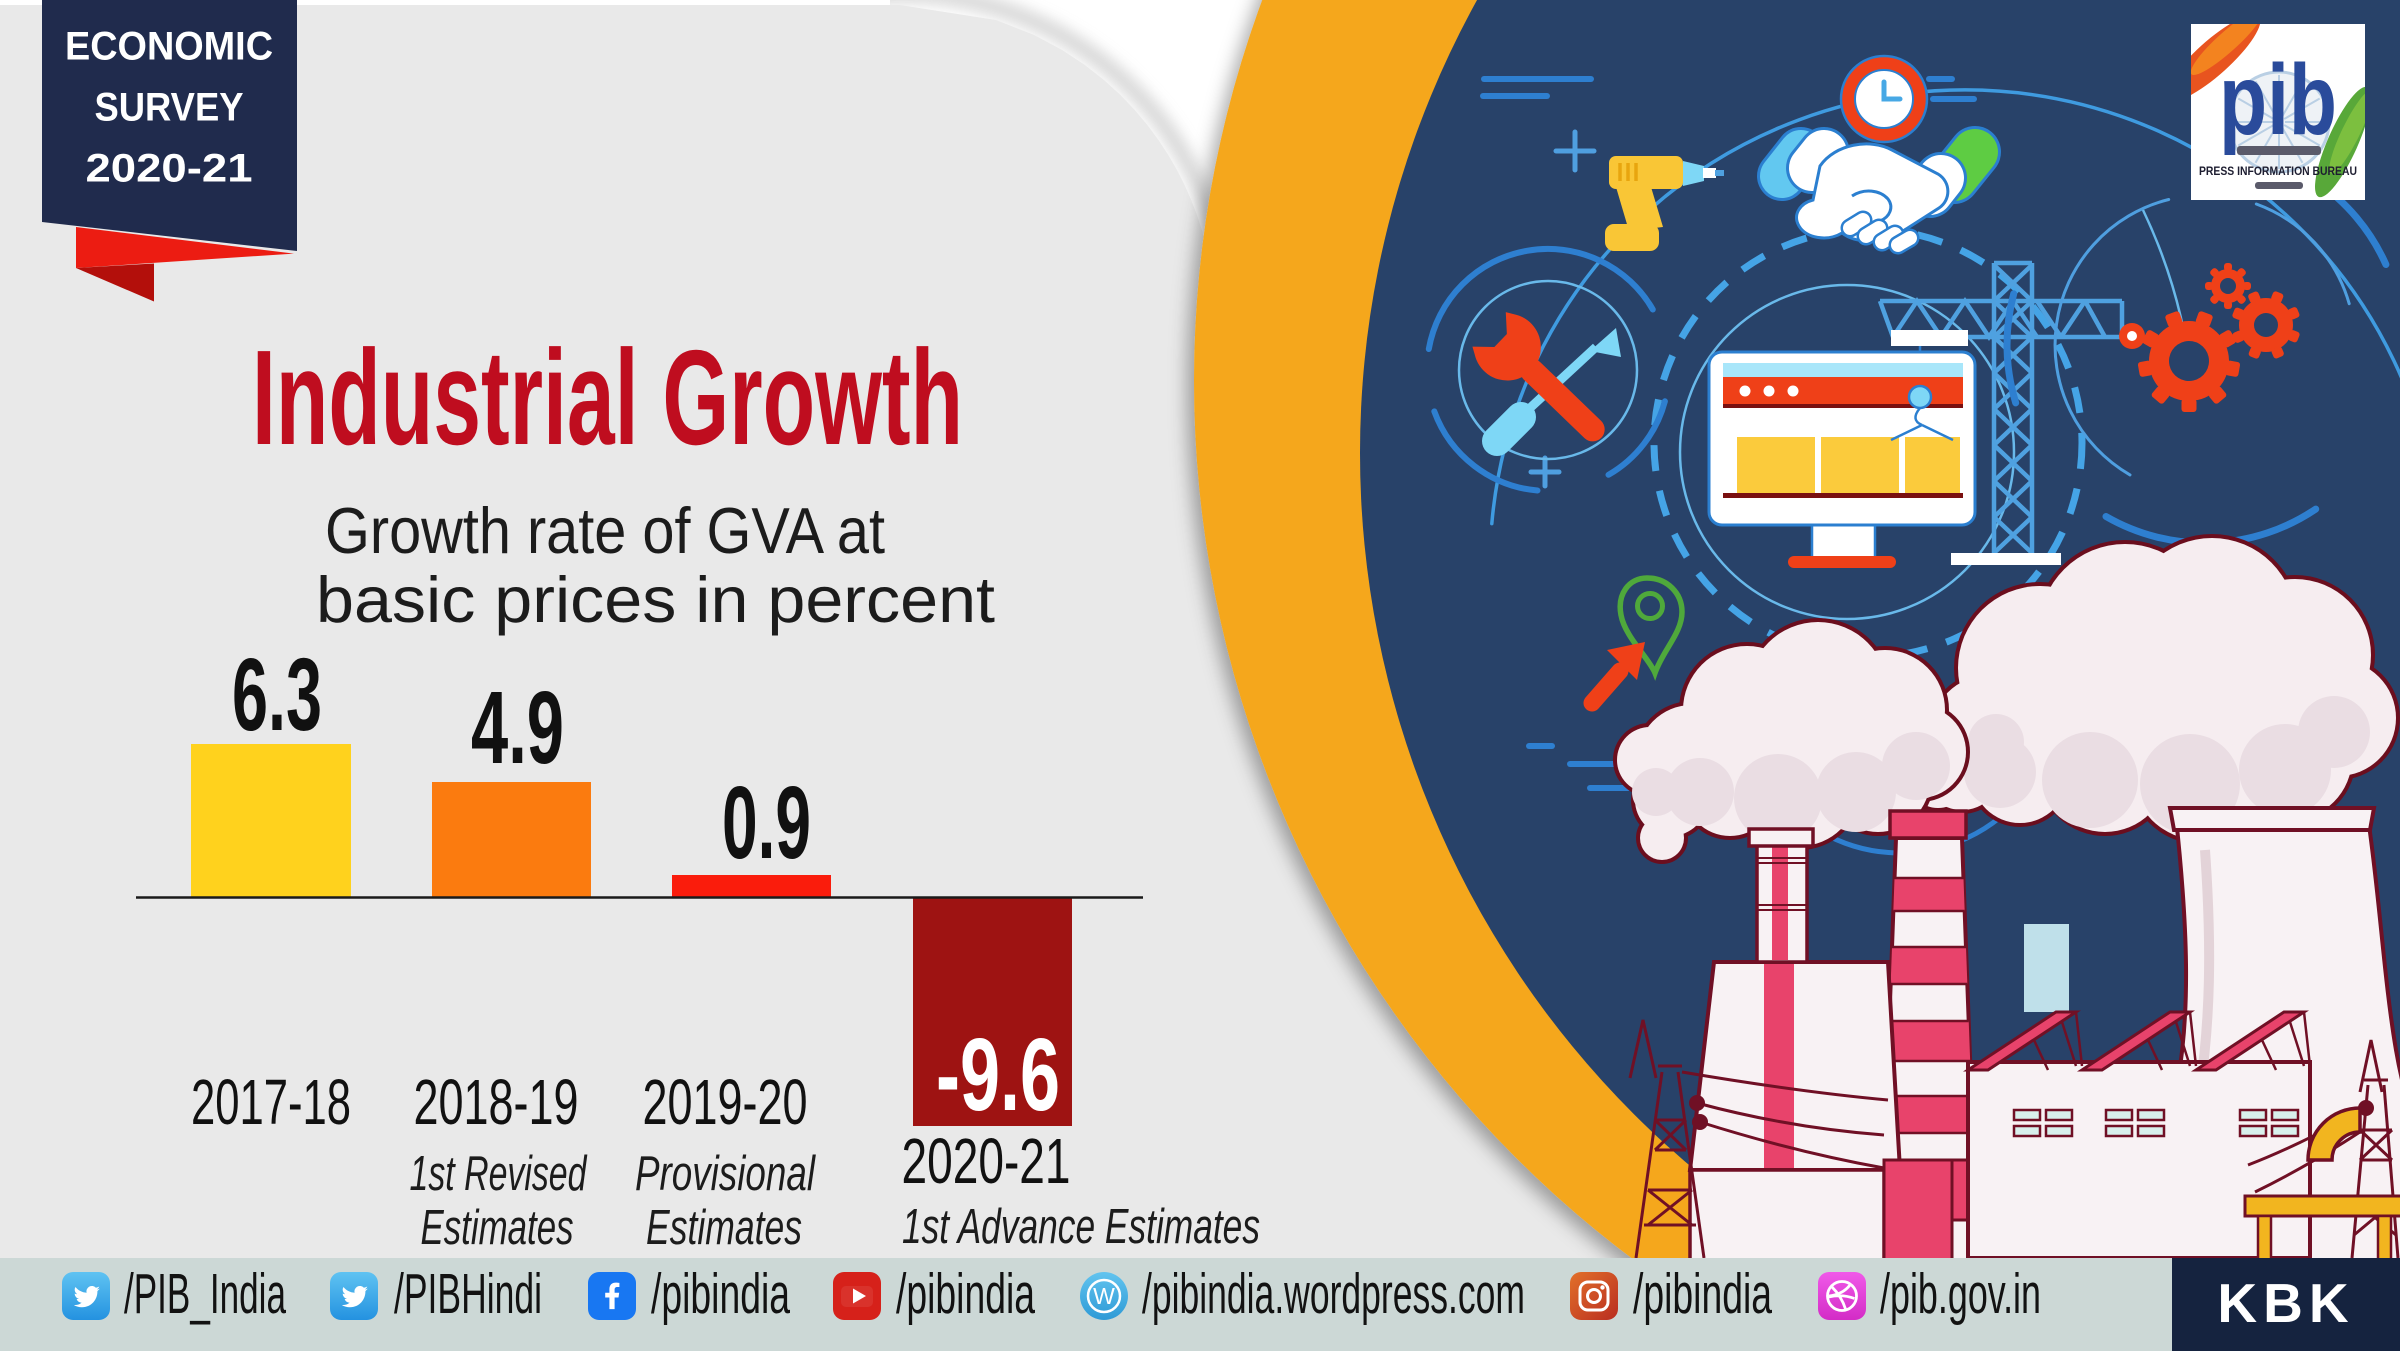  Describe the element at coordinates (2278, 172) in the screenshot. I see `svg-text: PRESS INFORMATION BUREAU` at that location.